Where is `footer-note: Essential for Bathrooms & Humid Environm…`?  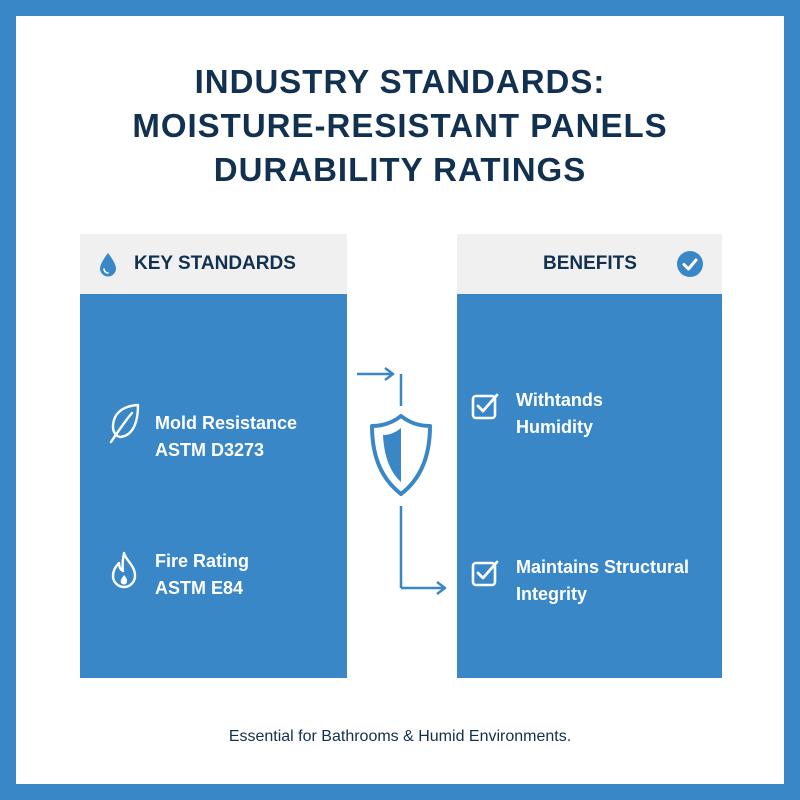
footer-note: Essential for Bathrooms & Humid Environm… is located at coordinates (400, 736).